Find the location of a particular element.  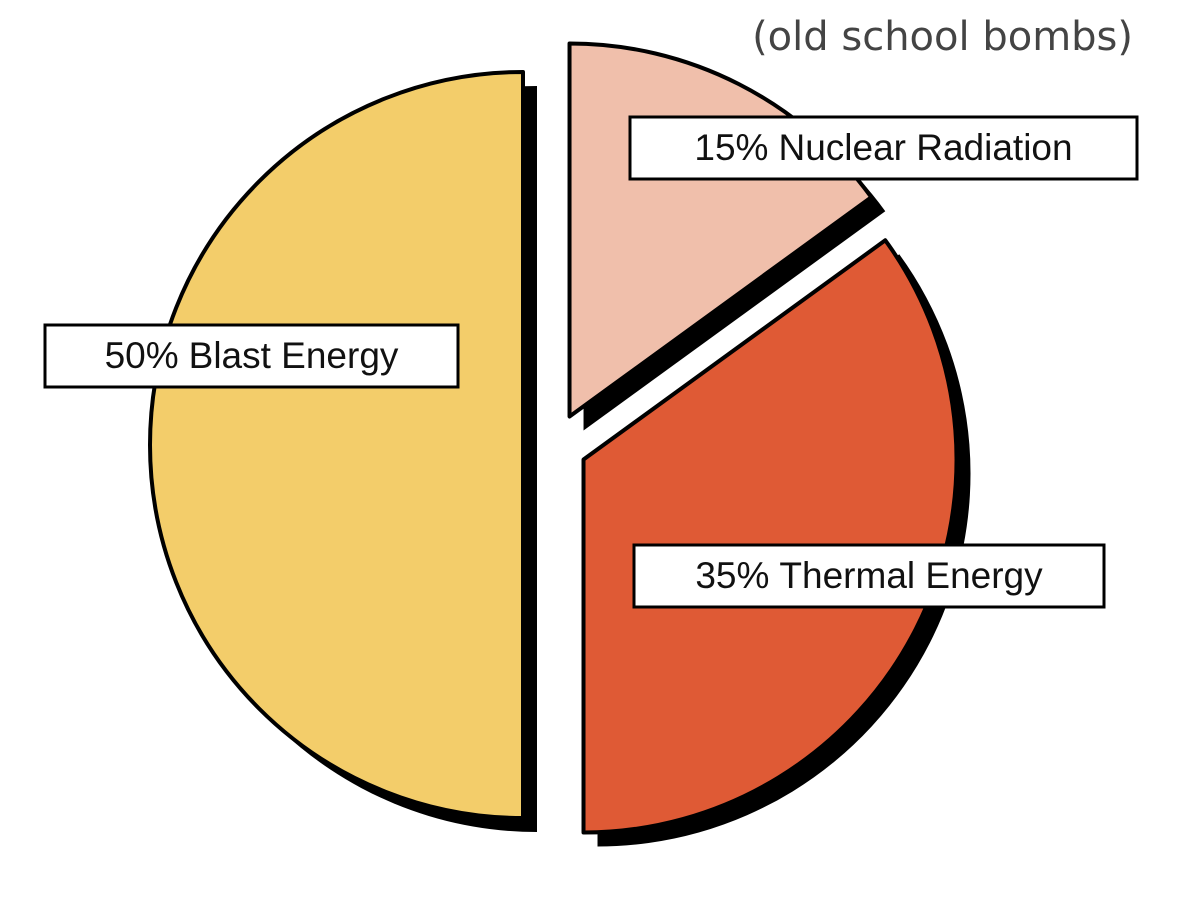

slice-label: 50% Blast Energy is located at coordinates (252, 355).